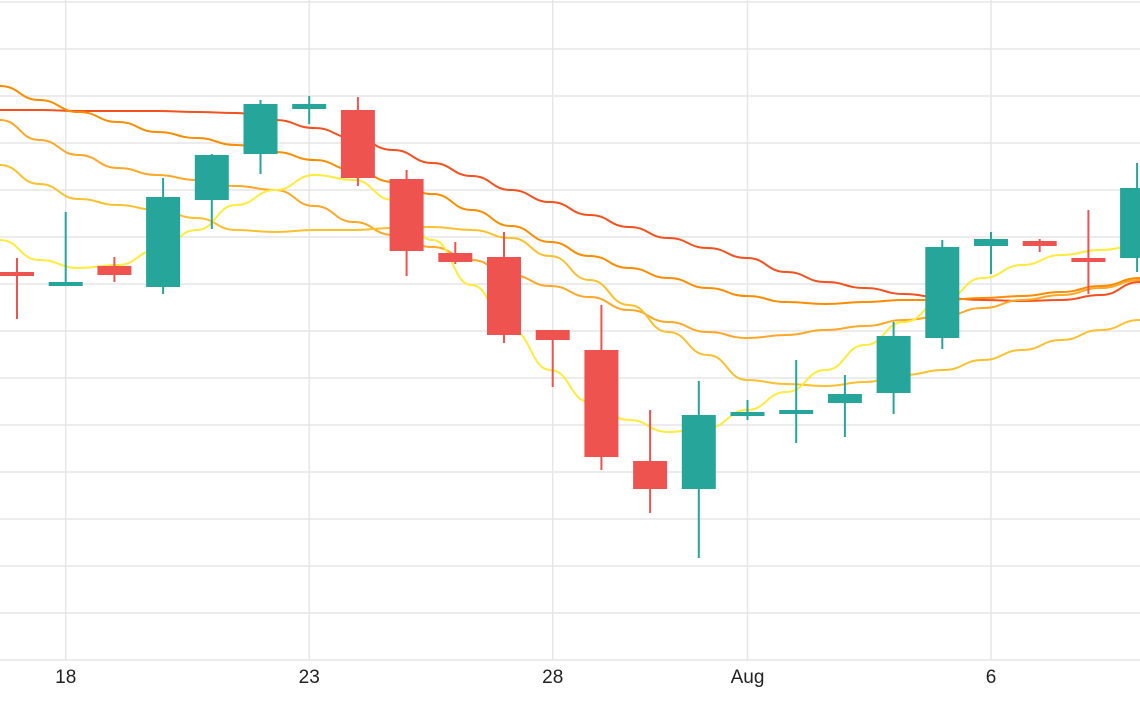  What do you see at coordinates (65, 677) in the screenshot?
I see `x-tick-label: 18` at bounding box center [65, 677].